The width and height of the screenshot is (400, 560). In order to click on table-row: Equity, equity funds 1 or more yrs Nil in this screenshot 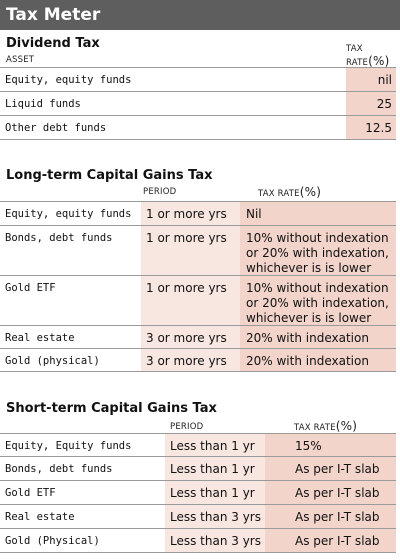, I will do `click(198, 213)`.